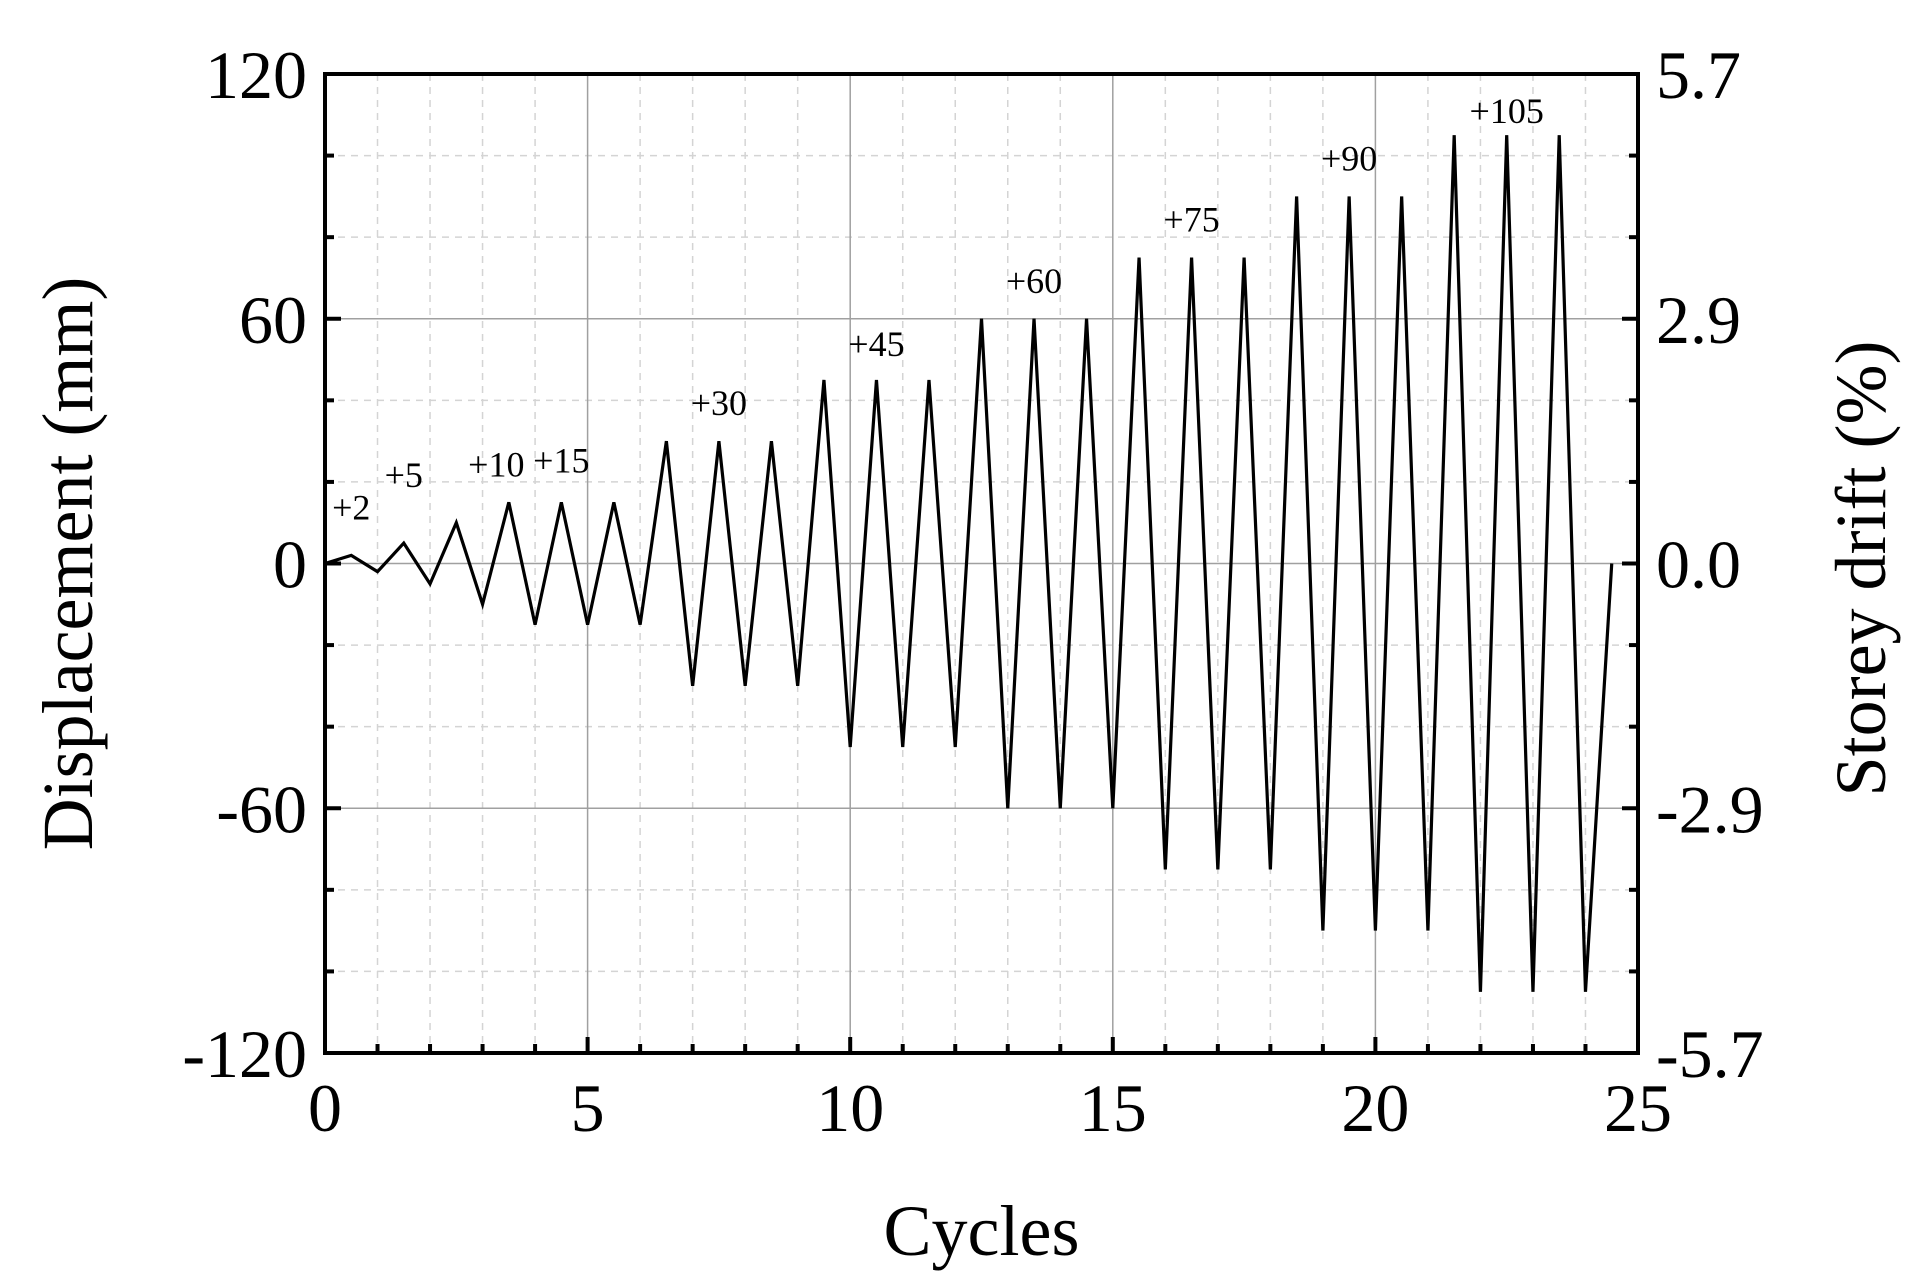 This screenshot has width=1920, height=1288. Describe the element at coordinates (351, 507) in the screenshot. I see `peak-annotation: +2` at that location.